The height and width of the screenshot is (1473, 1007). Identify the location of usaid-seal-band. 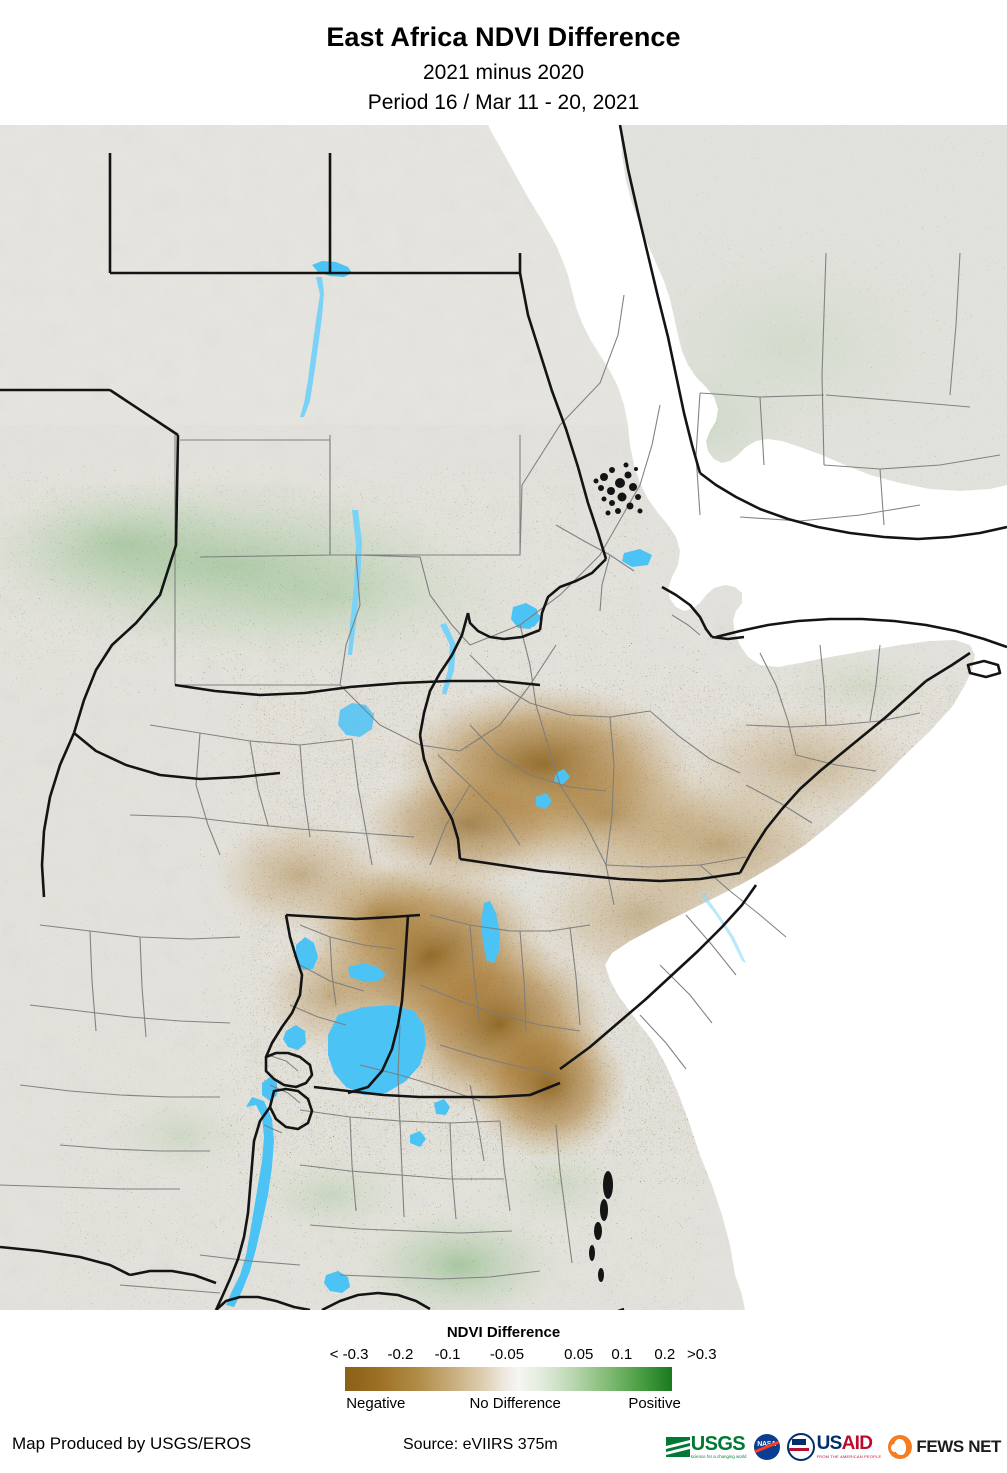
(798, 1449).